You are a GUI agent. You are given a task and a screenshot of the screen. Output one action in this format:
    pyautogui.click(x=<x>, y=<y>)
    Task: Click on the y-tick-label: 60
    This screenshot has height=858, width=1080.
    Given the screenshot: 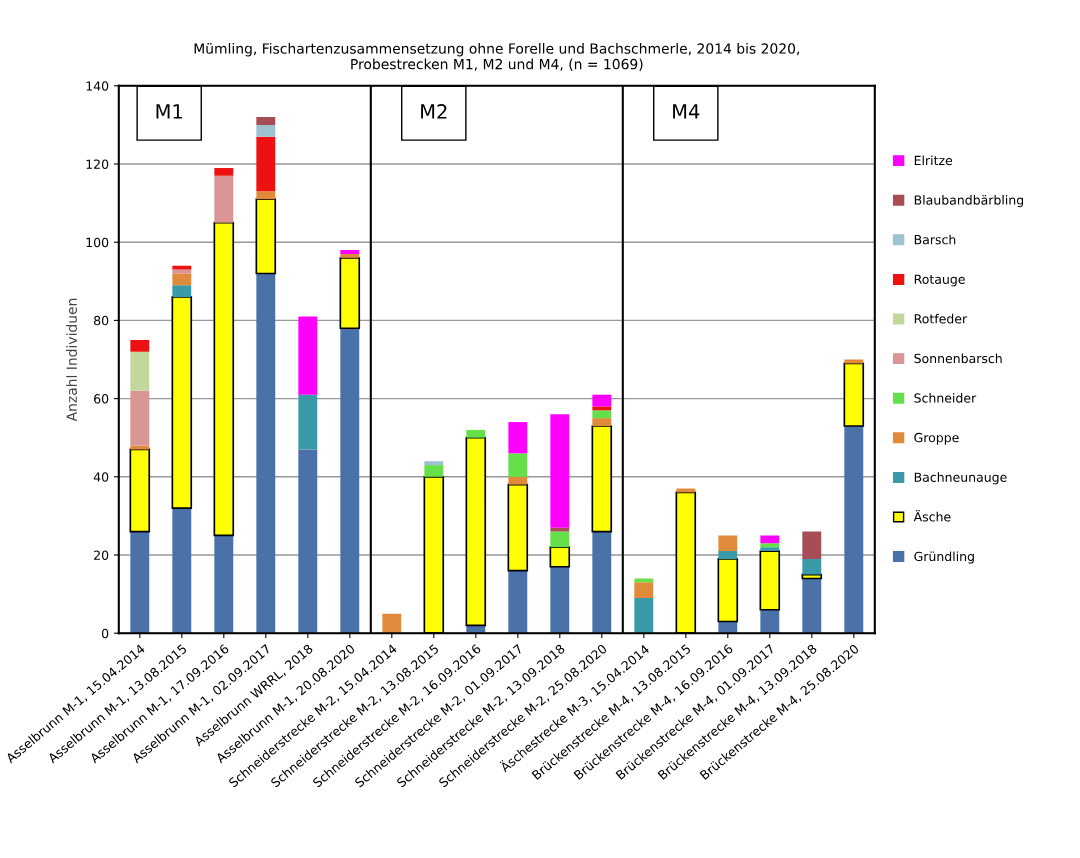 What is the action you would take?
    pyautogui.click(x=101, y=399)
    